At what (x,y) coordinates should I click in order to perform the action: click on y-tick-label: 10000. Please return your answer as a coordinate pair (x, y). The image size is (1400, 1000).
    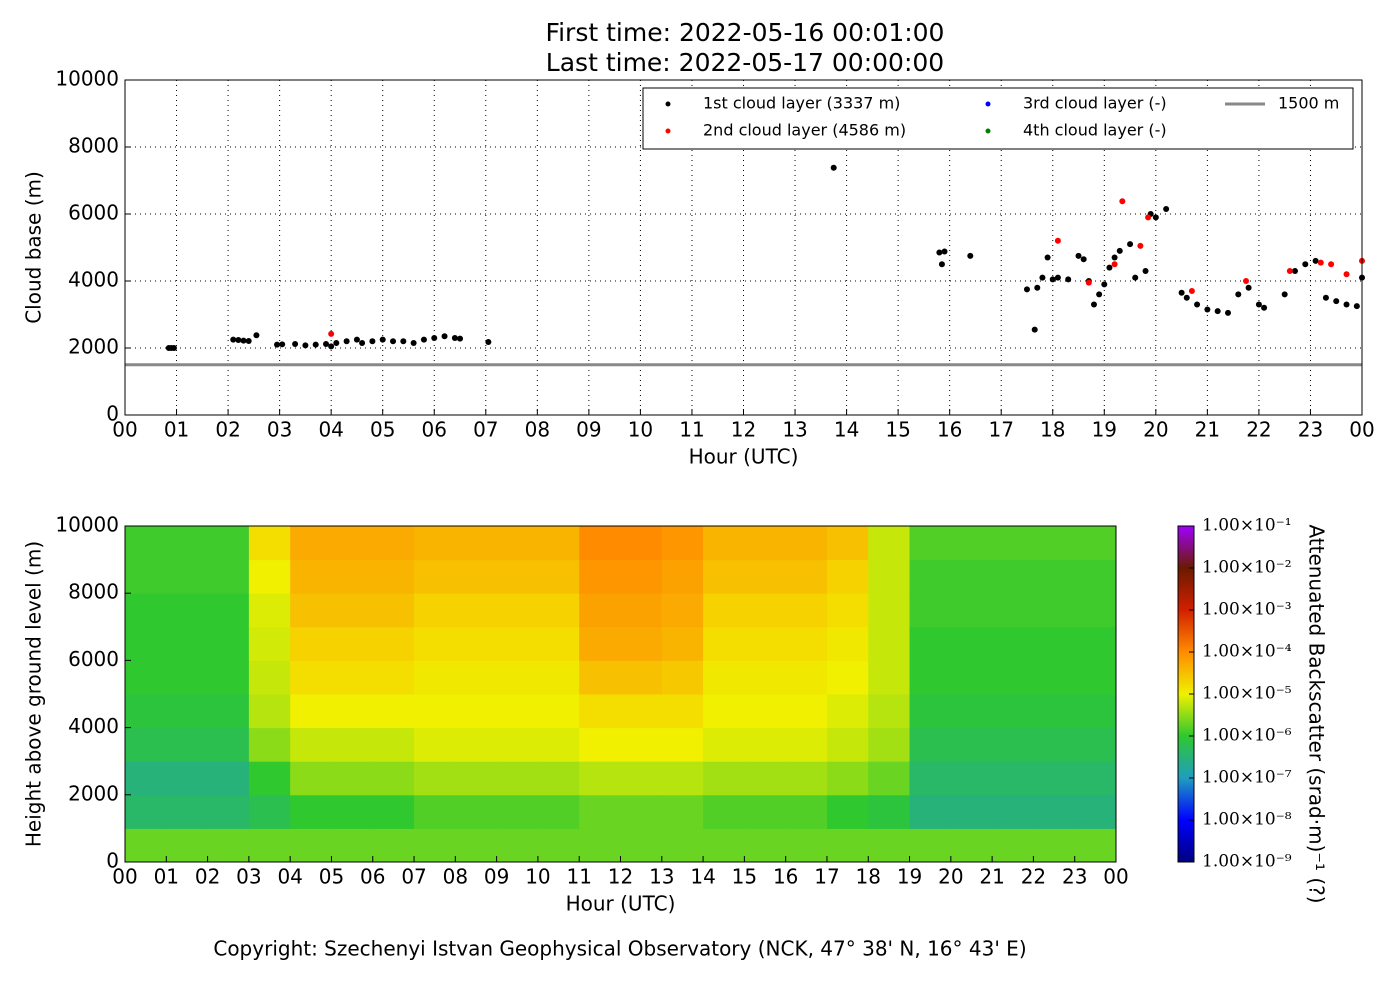
    Looking at the image, I should click on (87, 79).